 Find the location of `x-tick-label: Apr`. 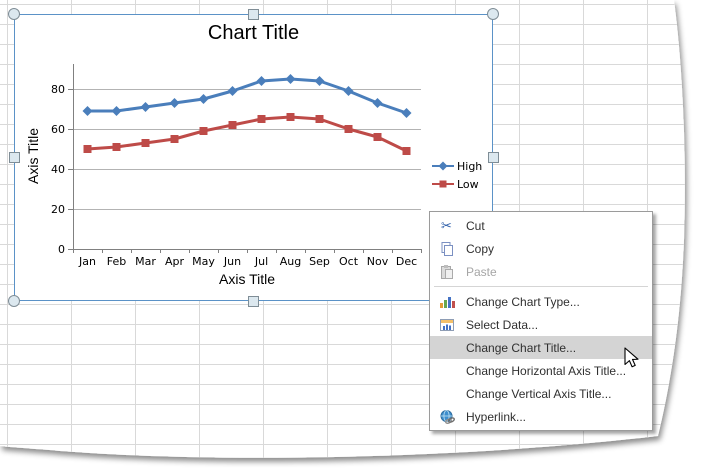

x-tick-label: Apr is located at coordinates (175, 261).